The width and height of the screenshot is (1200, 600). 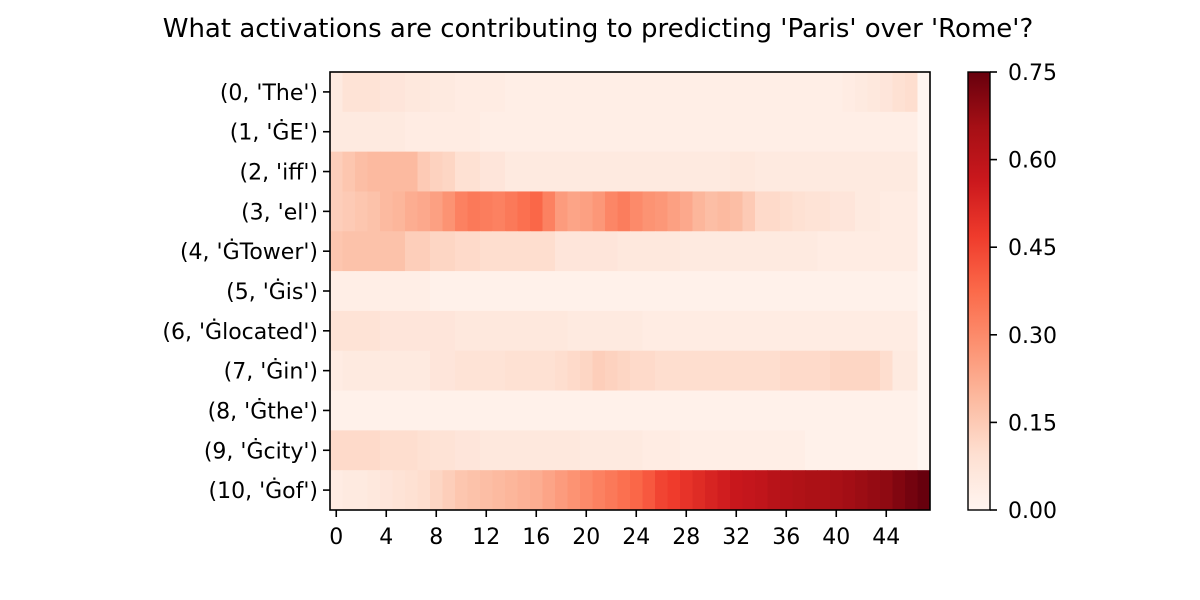 What do you see at coordinates (278, 173) in the screenshot?
I see `y-tick-label: (2, 'iff')` at bounding box center [278, 173].